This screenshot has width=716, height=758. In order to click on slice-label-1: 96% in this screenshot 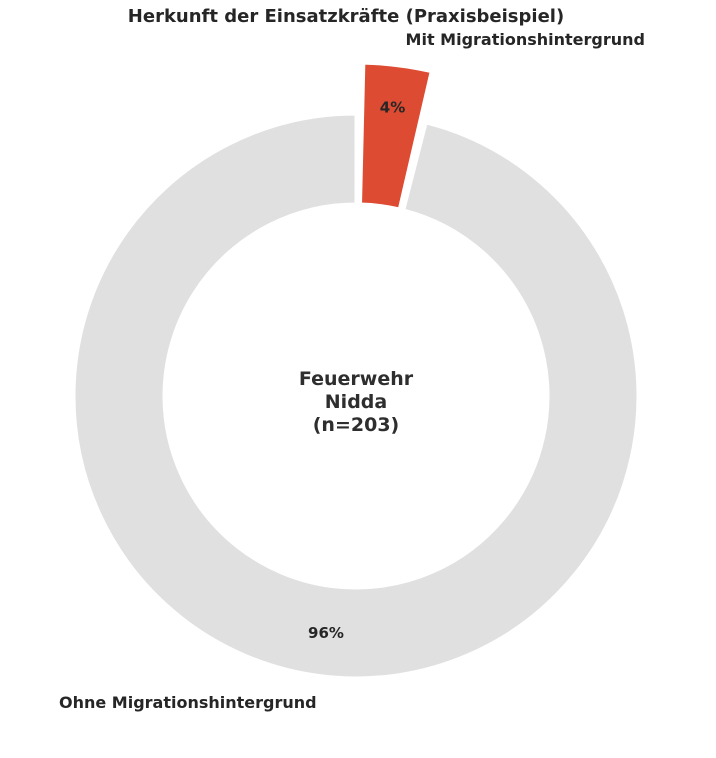, I will do `click(326, 633)`.